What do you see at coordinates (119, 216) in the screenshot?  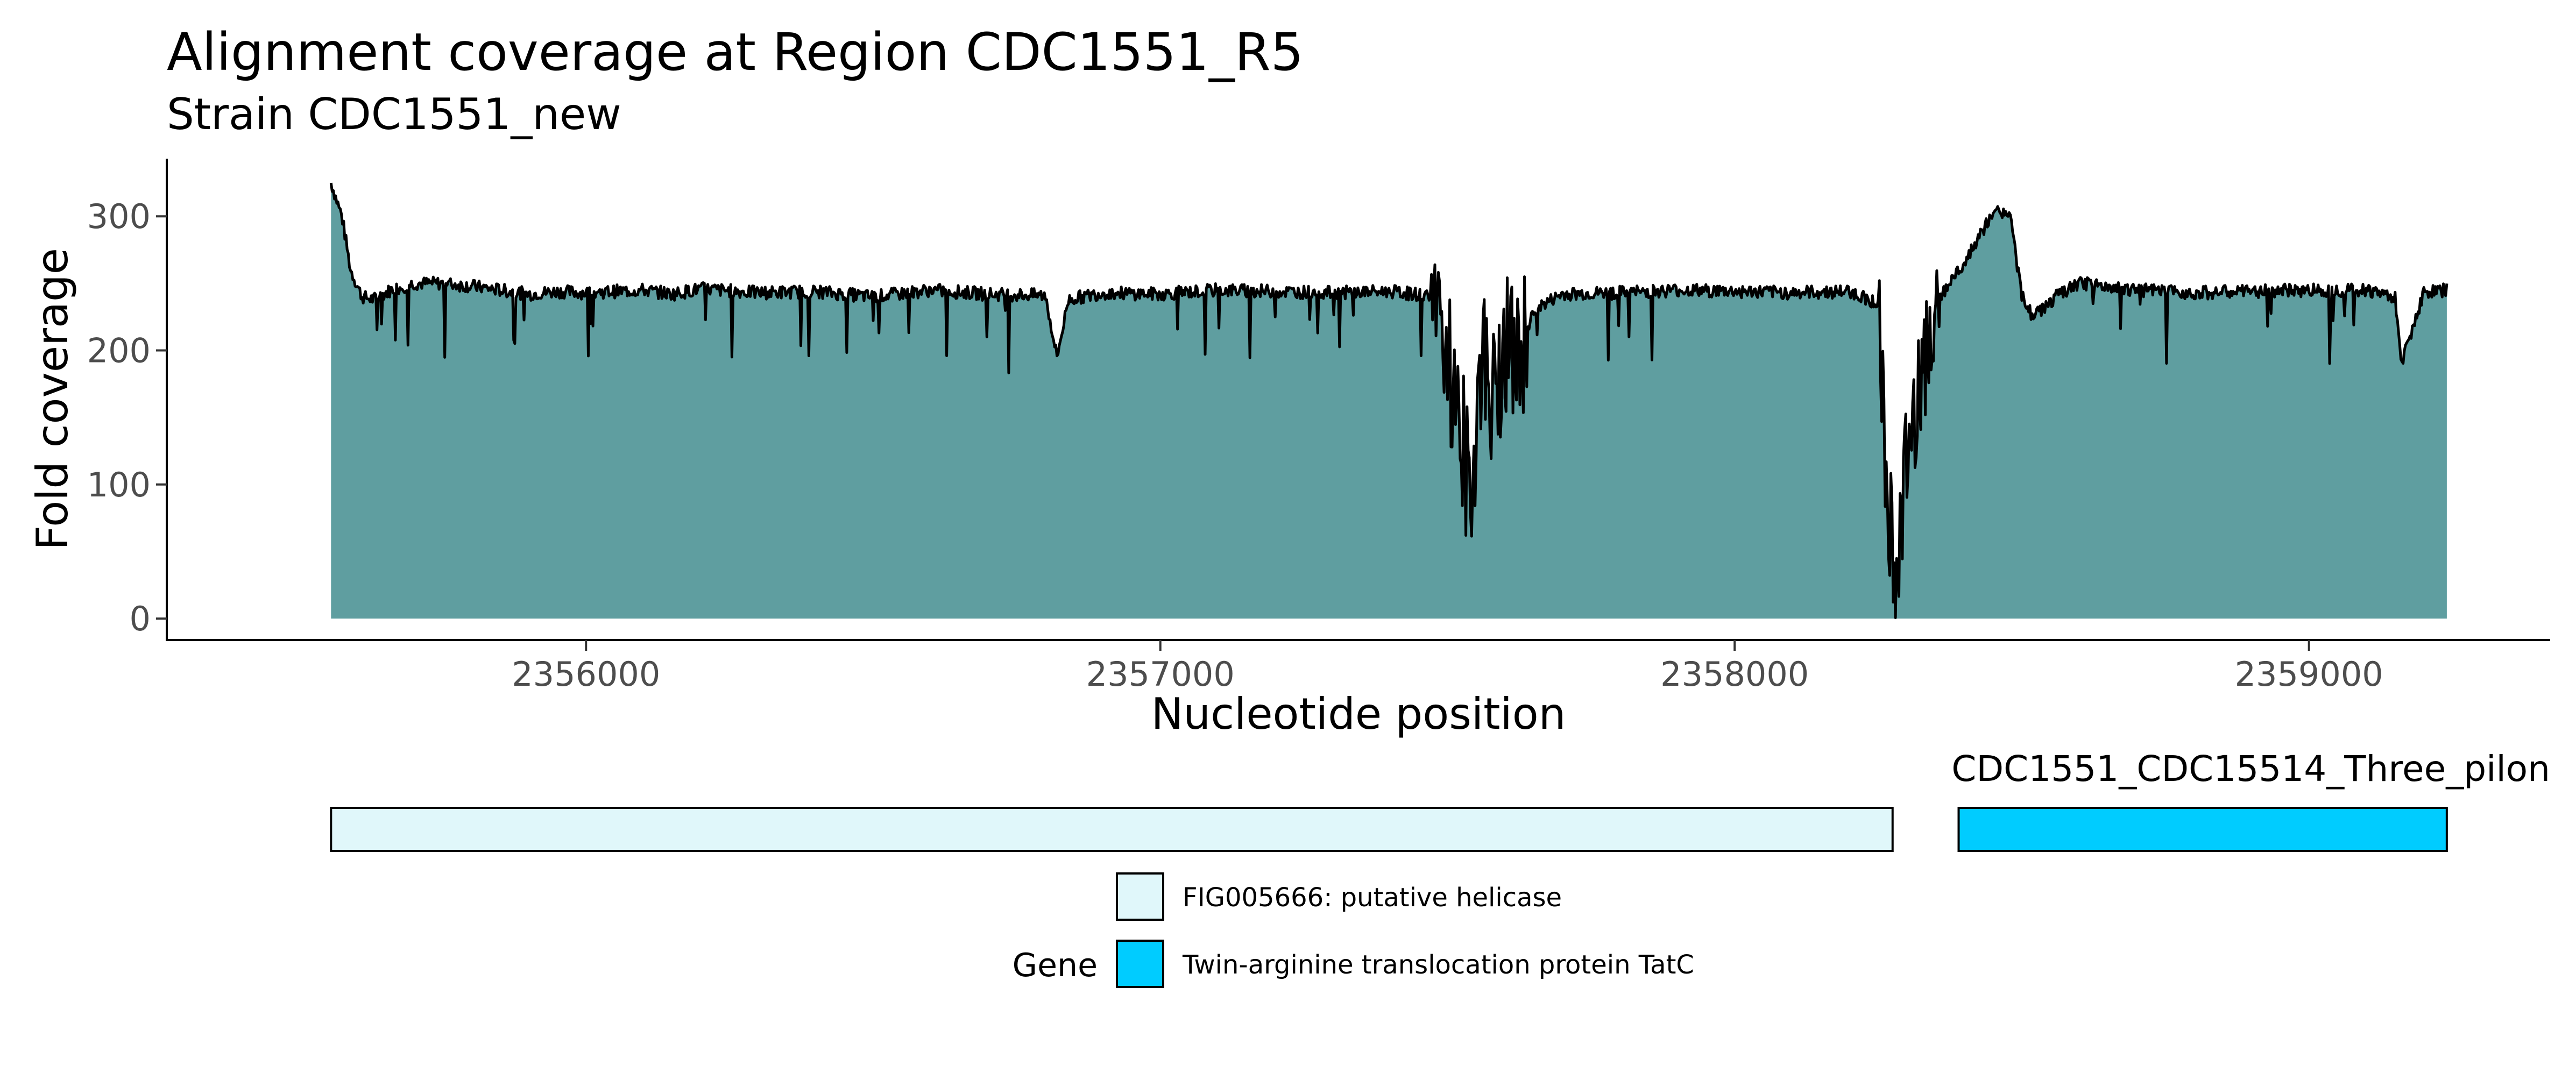 I see `y-tick-label: 300` at bounding box center [119, 216].